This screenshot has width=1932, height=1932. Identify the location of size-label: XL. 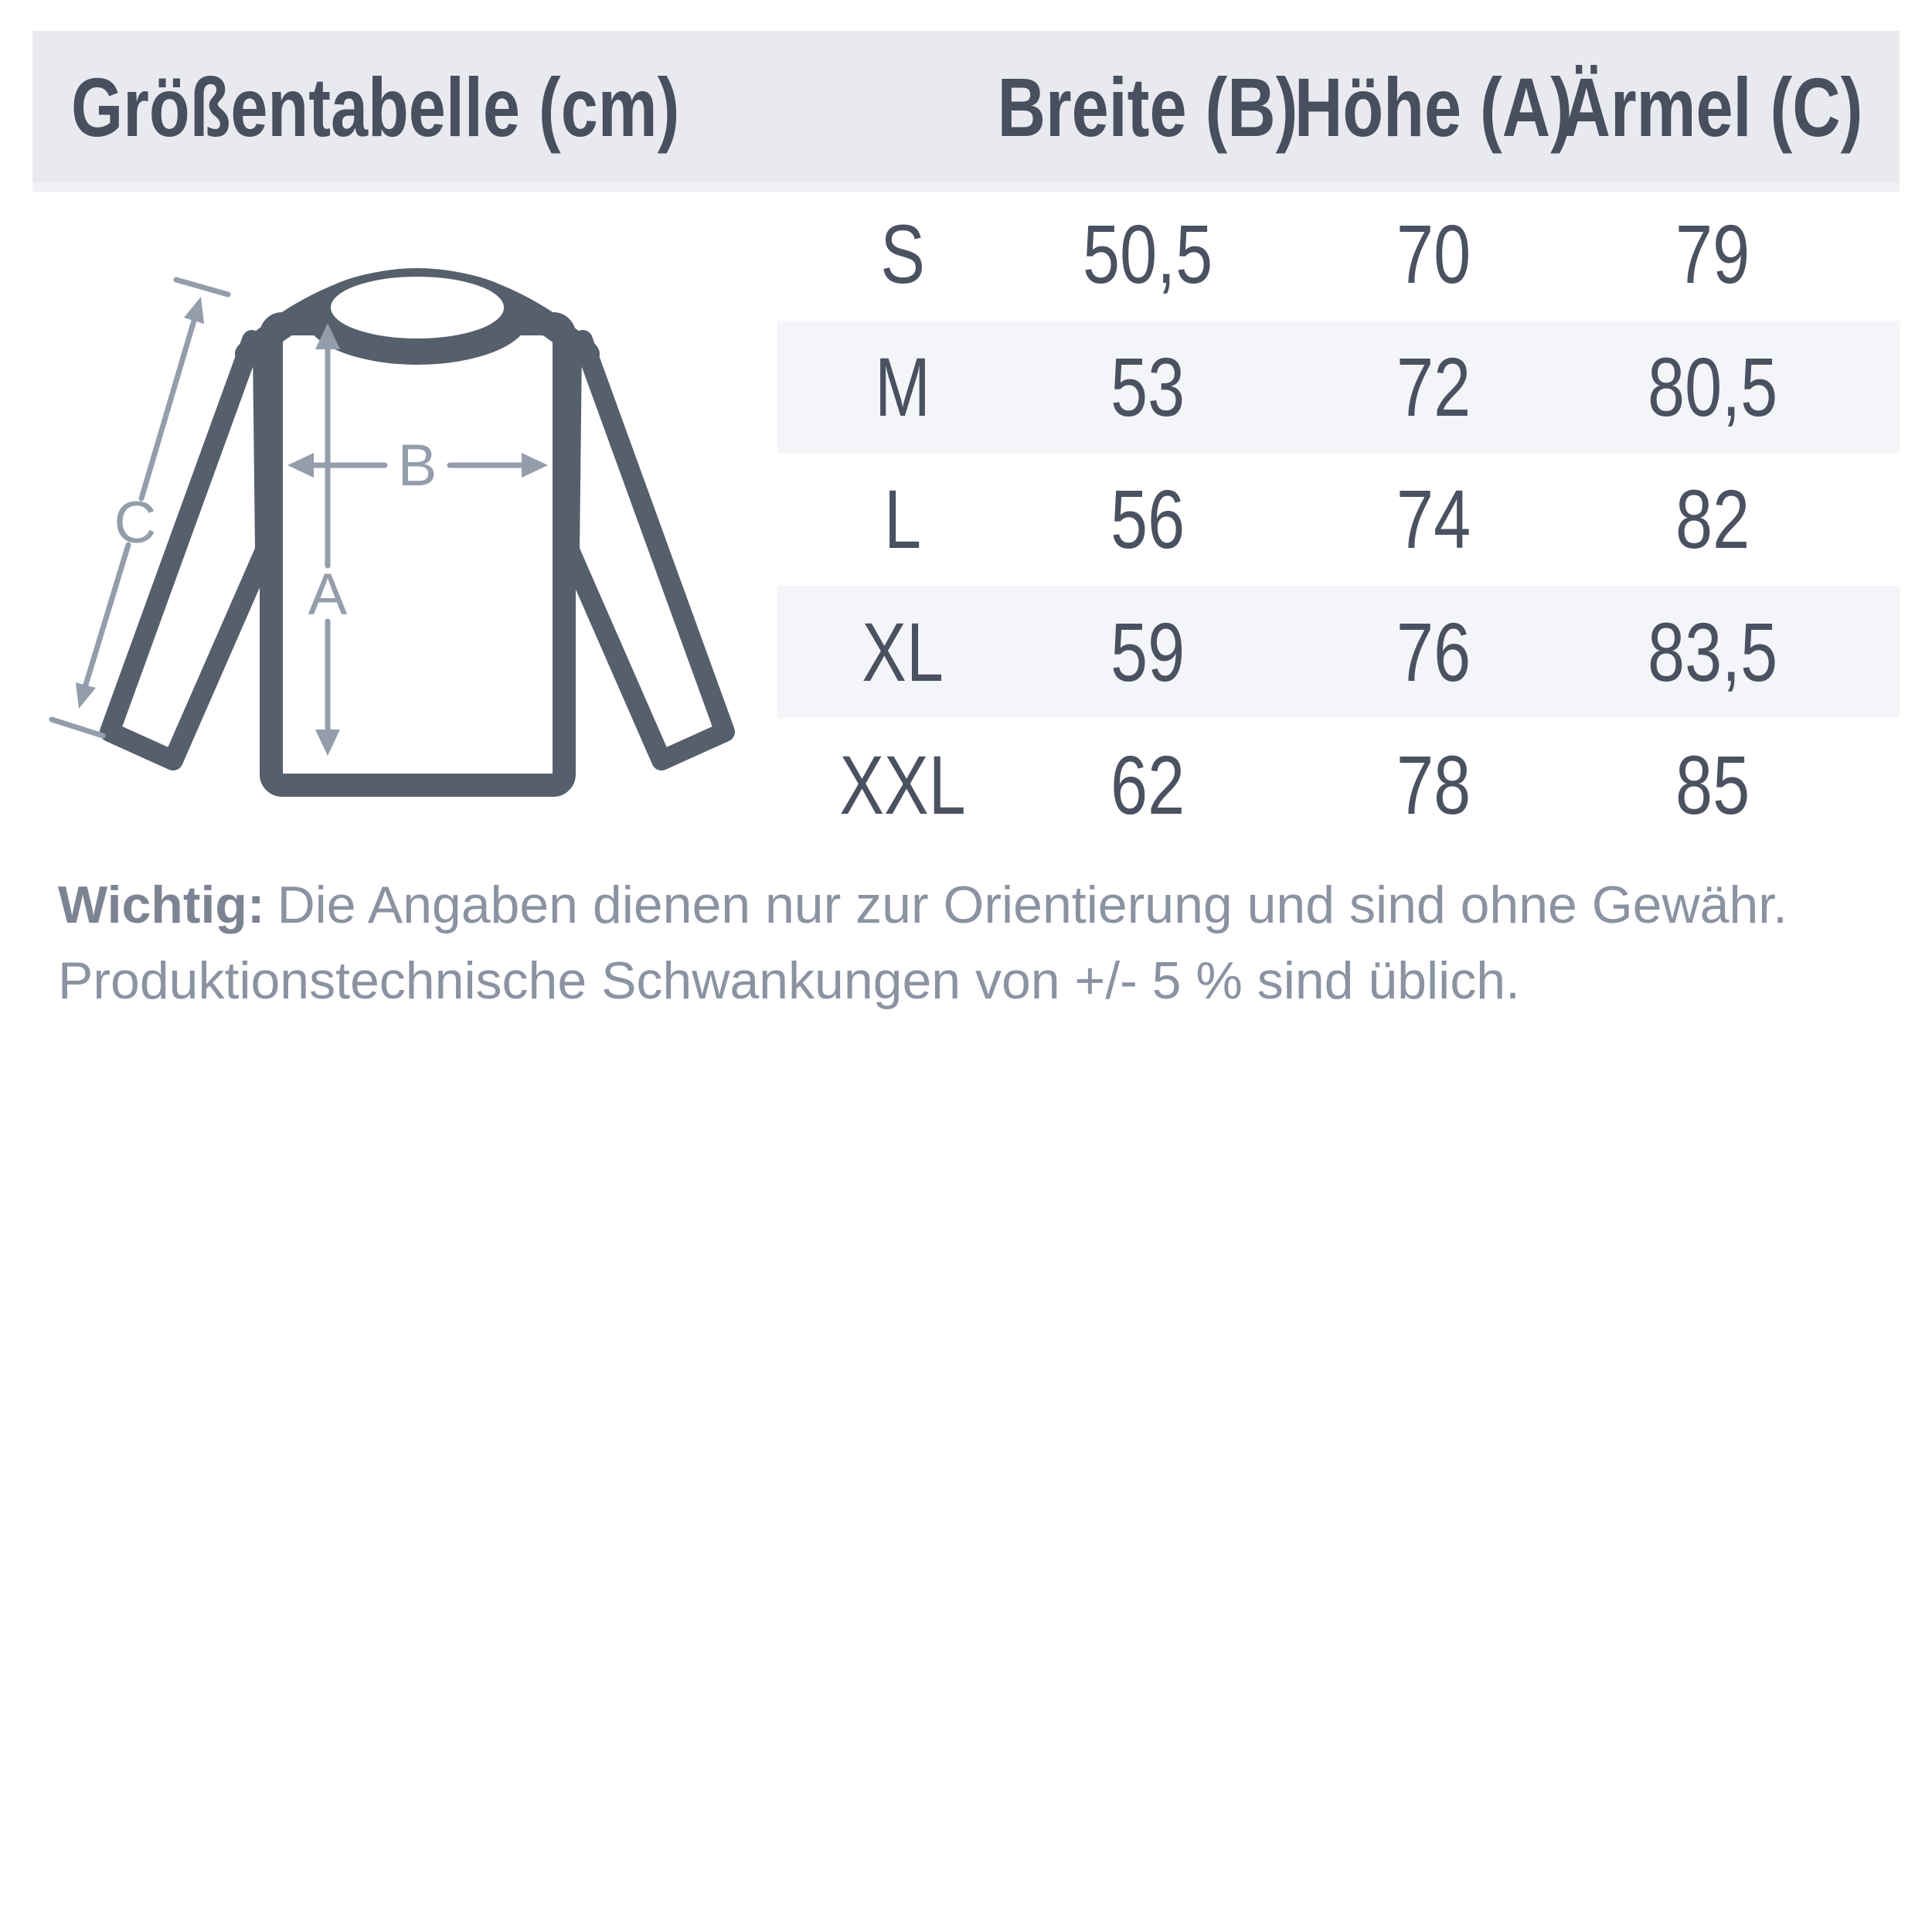
(903, 652).